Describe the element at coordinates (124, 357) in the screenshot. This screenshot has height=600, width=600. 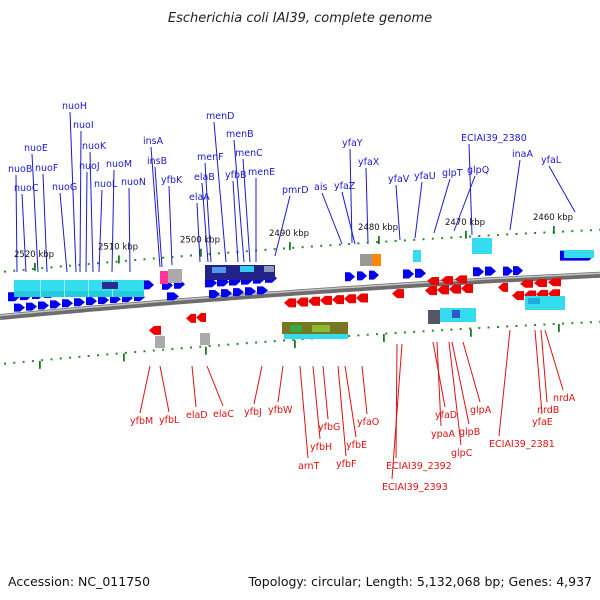
I see `major-tick-bottom` at that location.